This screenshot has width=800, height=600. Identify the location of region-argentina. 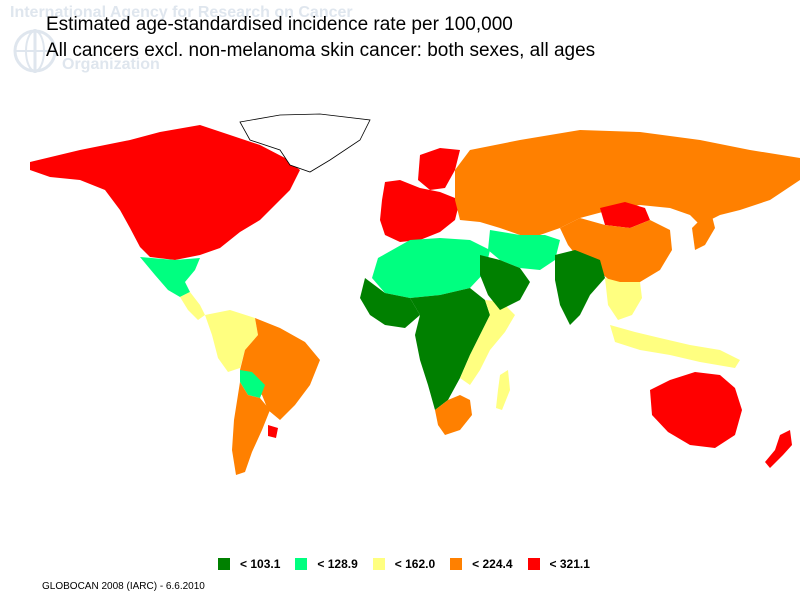
(251, 428).